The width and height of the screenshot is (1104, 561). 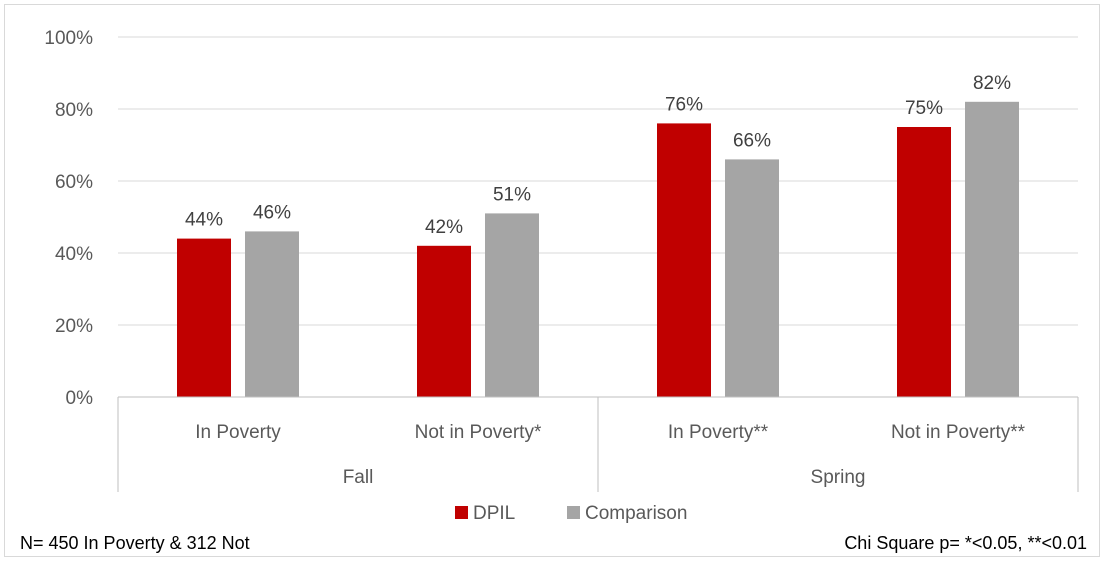 I want to click on y-tick-label: 80%, so click(x=74, y=110).